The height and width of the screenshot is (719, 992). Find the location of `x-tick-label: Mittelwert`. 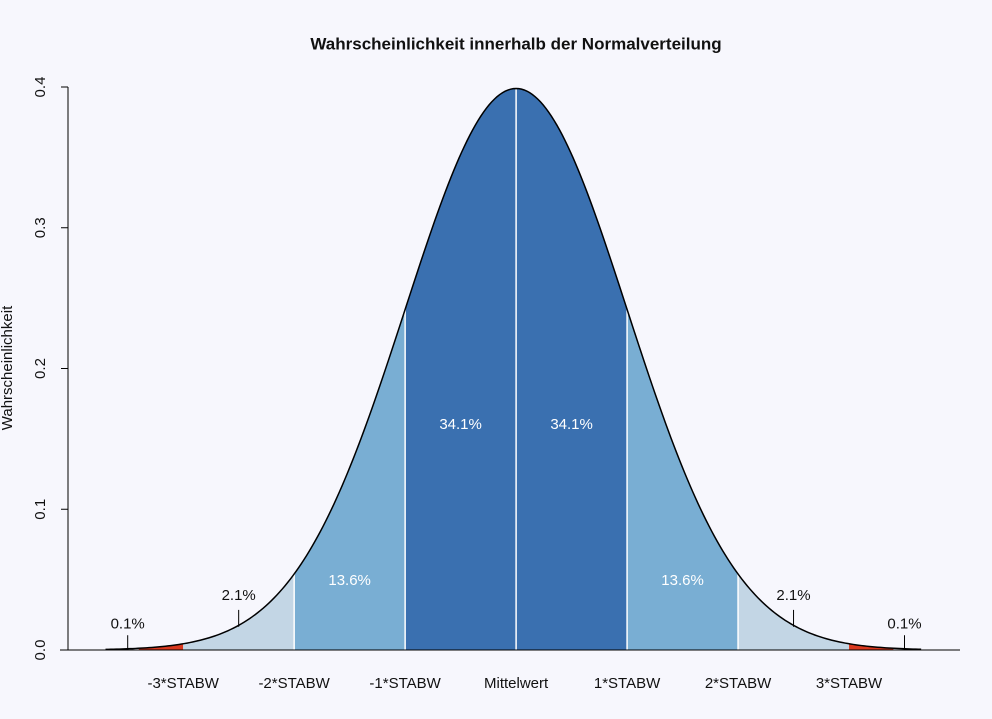

x-tick-label: Mittelwert is located at coordinates (516, 683).